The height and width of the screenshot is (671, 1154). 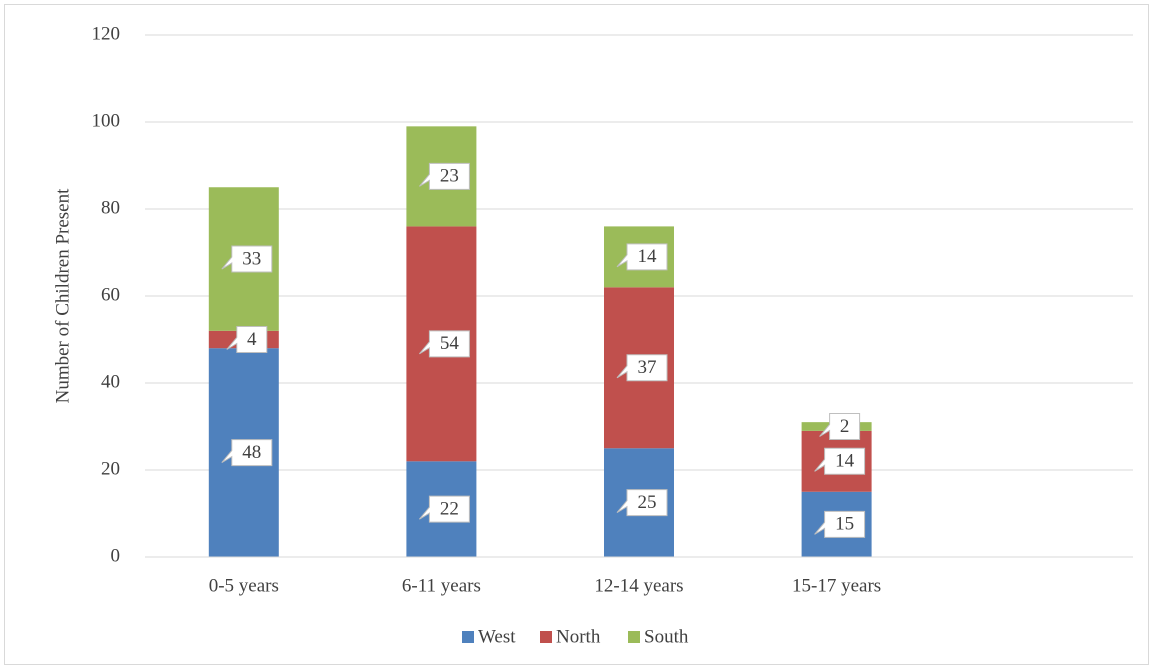 I want to click on y-tick-label: 120, so click(x=106, y=33).